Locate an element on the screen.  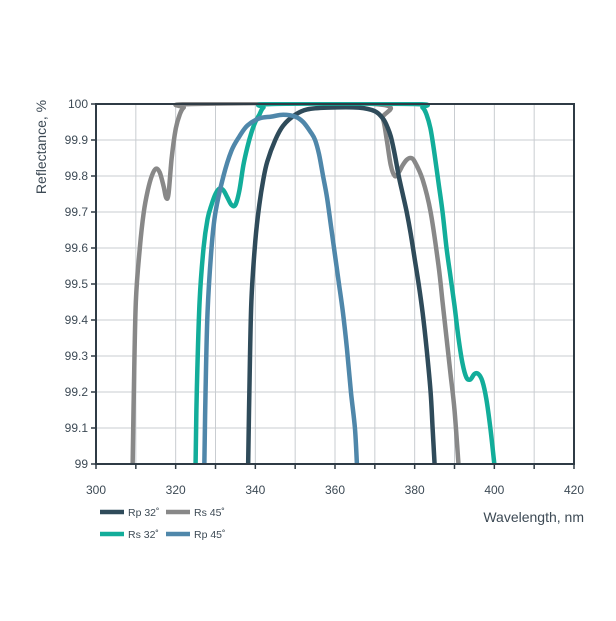
y-tick-label: 99.2 is located at coordinates (77, 392).